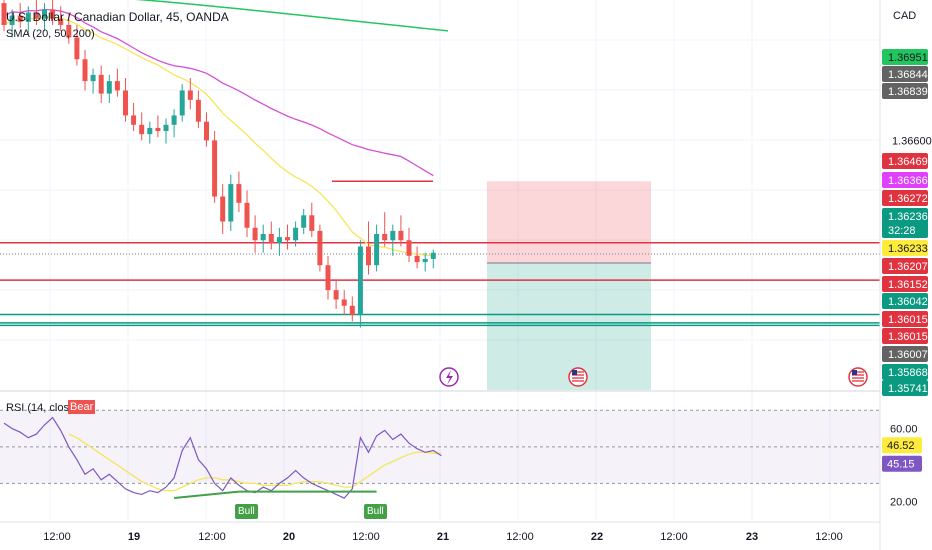  What do you see at coordinates (375, 511) in the screenshot?
I see `bull-divergence-label-2: Bull` at bounding box center [375, 511].